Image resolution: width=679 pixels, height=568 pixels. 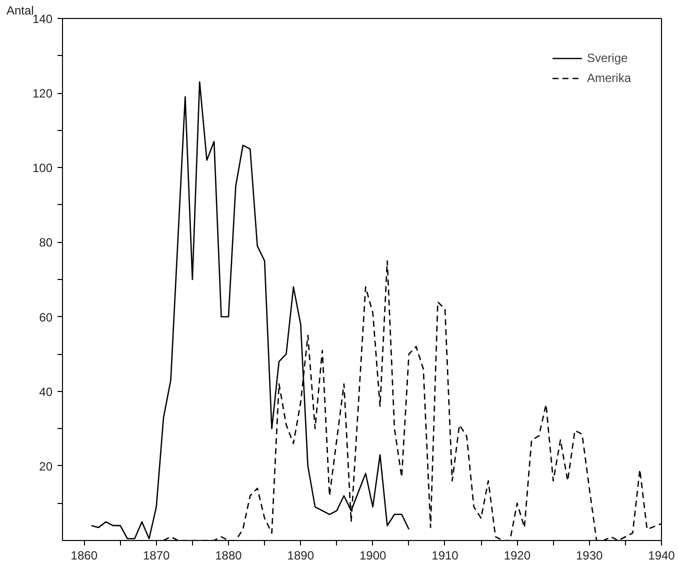 What do you see at coordinates (662, 555) in the screenshot?
I see `x-tick-label: 1940` at bounding box center [662, 555].